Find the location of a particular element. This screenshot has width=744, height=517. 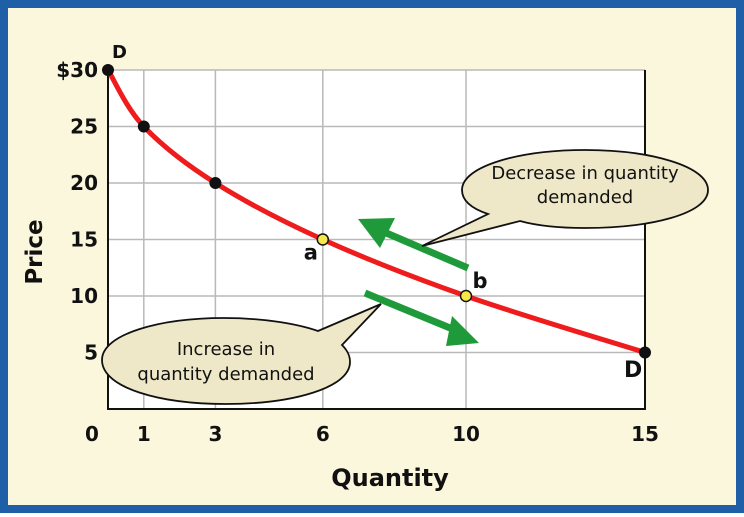

x-axis-label: Quantity is located at coordinates (390, 478).